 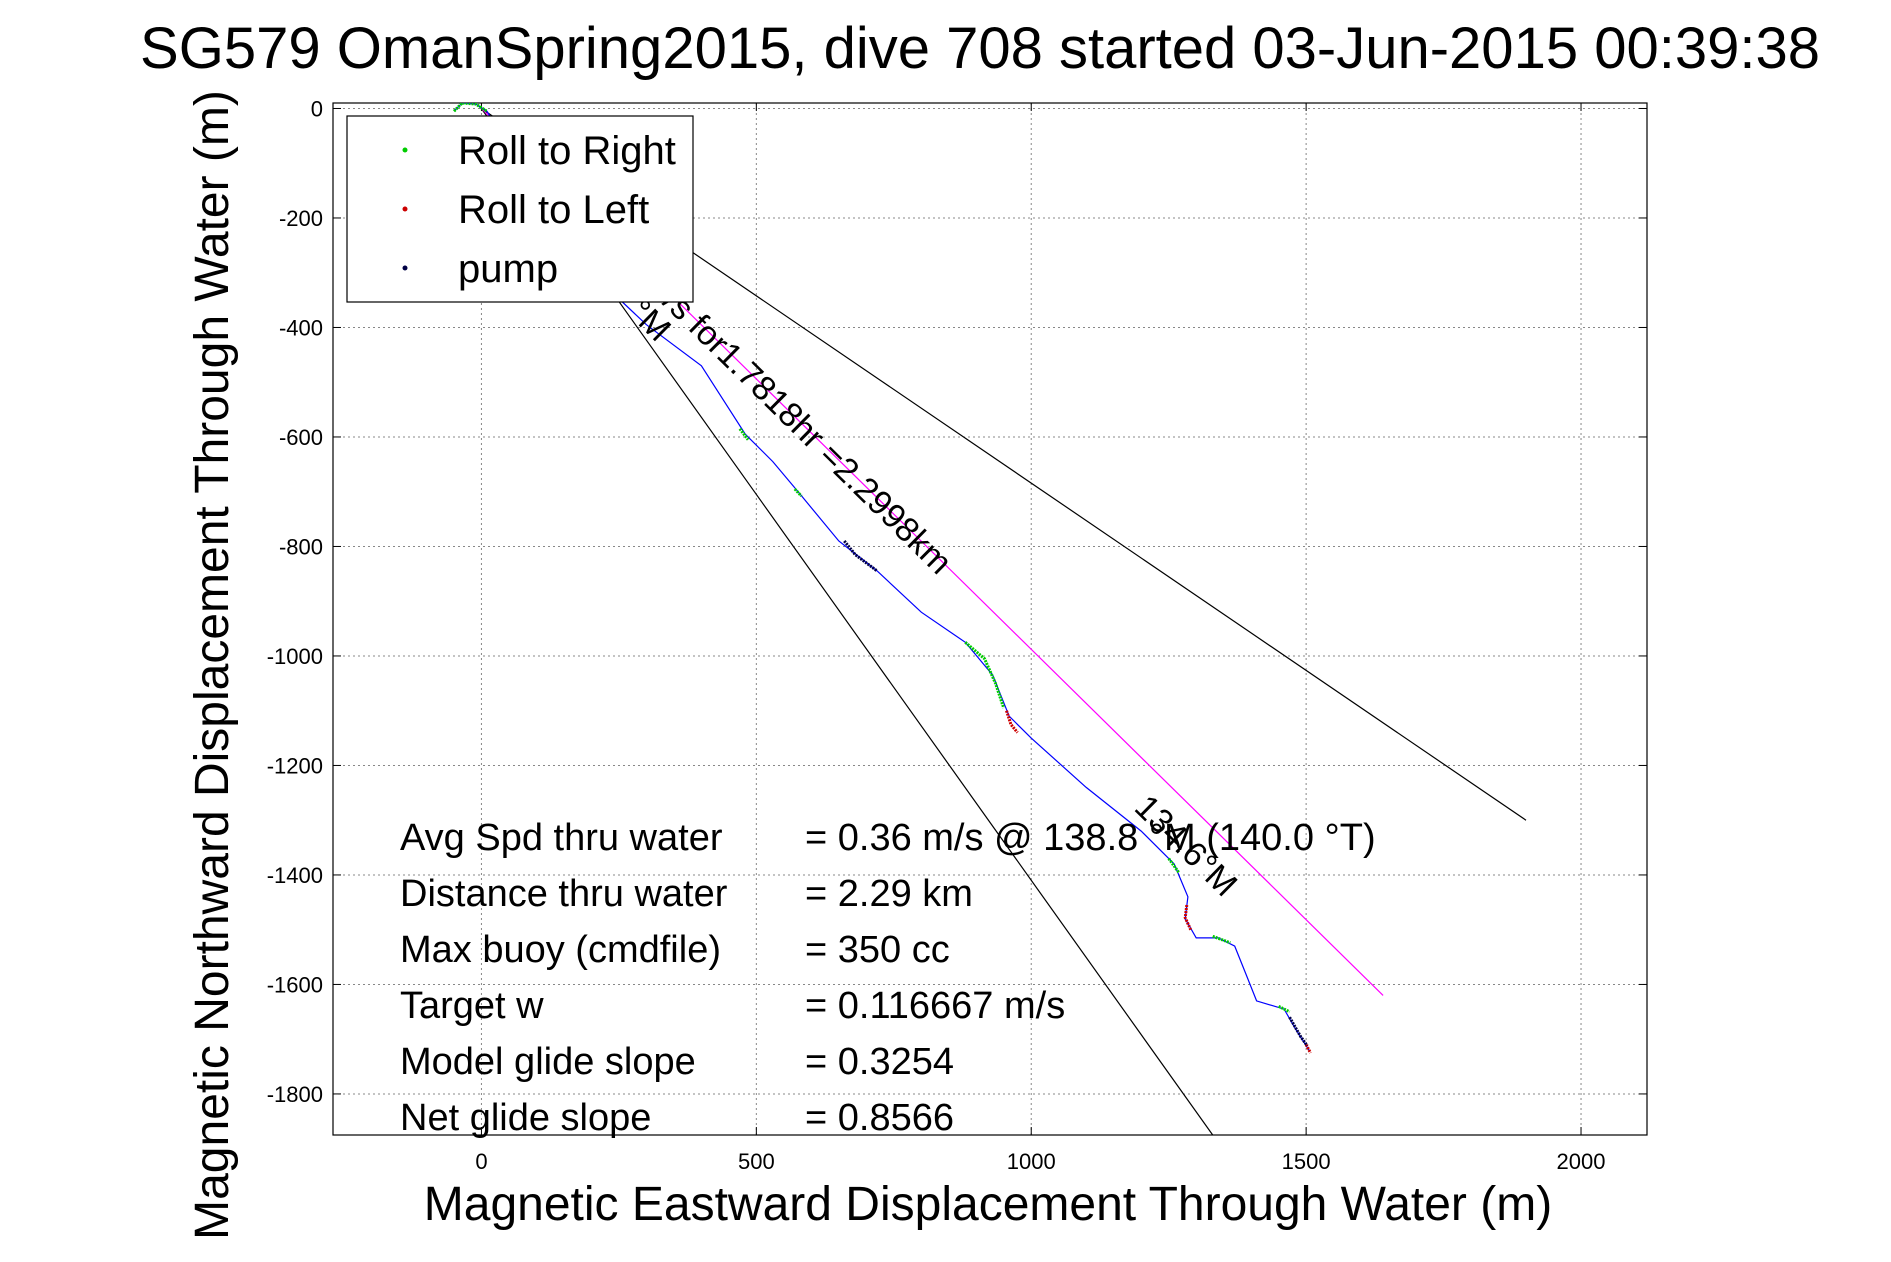 I want to click on legend-label: pump, so click(x=508, y=269).